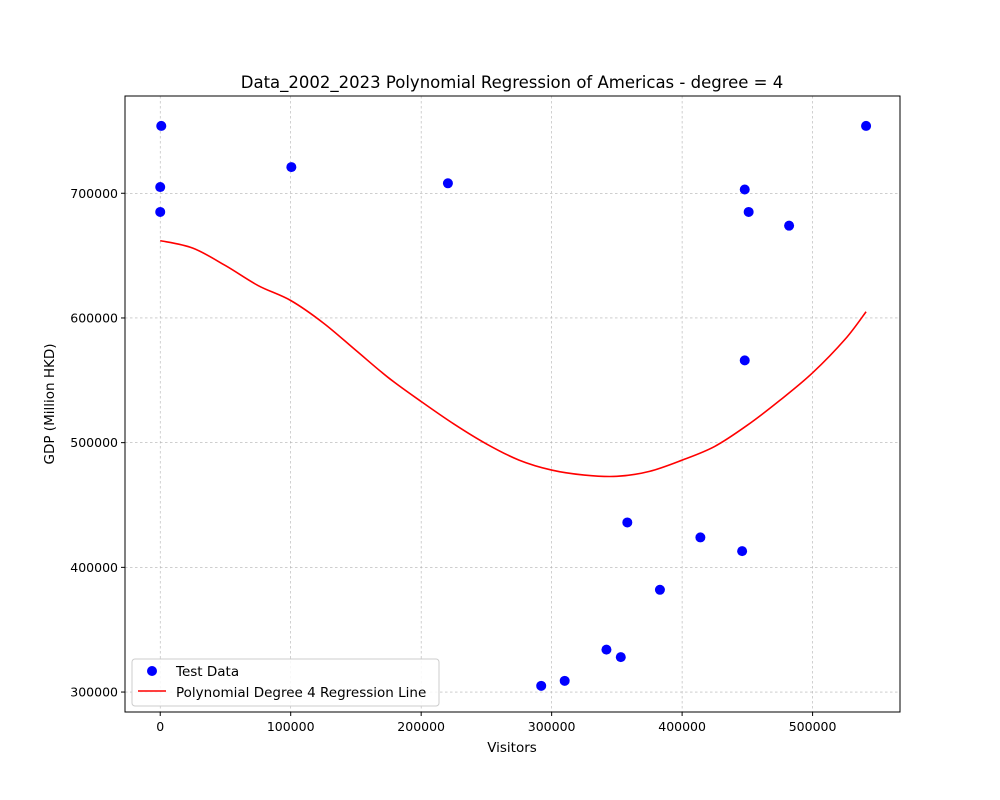  Describe the element at coordinates (94, 317) in the screenshot. I see `y-tick-label: 600000` at that location.